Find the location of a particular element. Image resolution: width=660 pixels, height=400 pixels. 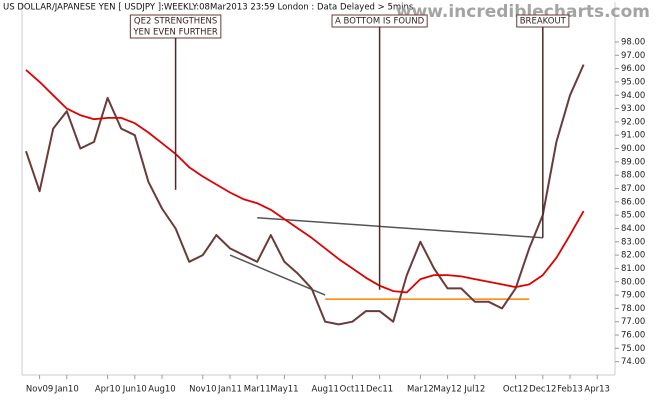

y-tick-label: 98.00 is located at coordinates (633, 42).